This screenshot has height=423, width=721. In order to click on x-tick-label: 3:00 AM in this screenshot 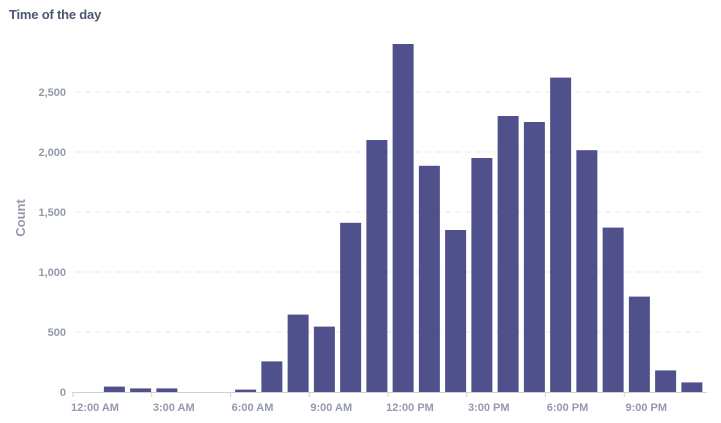, I will do `click(174, 408)`.